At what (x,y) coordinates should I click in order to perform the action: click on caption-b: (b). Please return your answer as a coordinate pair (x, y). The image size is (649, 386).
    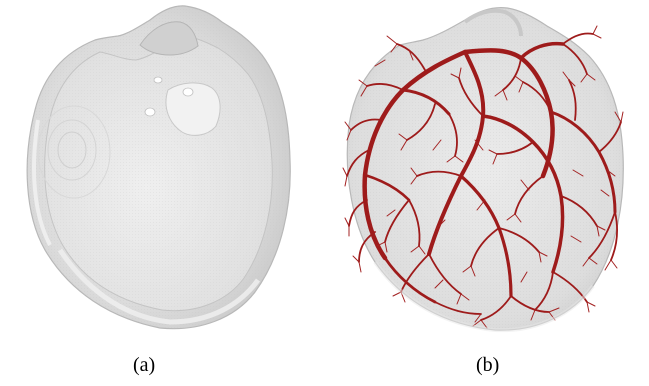
    Looking at the image, I should click on (488, 365).